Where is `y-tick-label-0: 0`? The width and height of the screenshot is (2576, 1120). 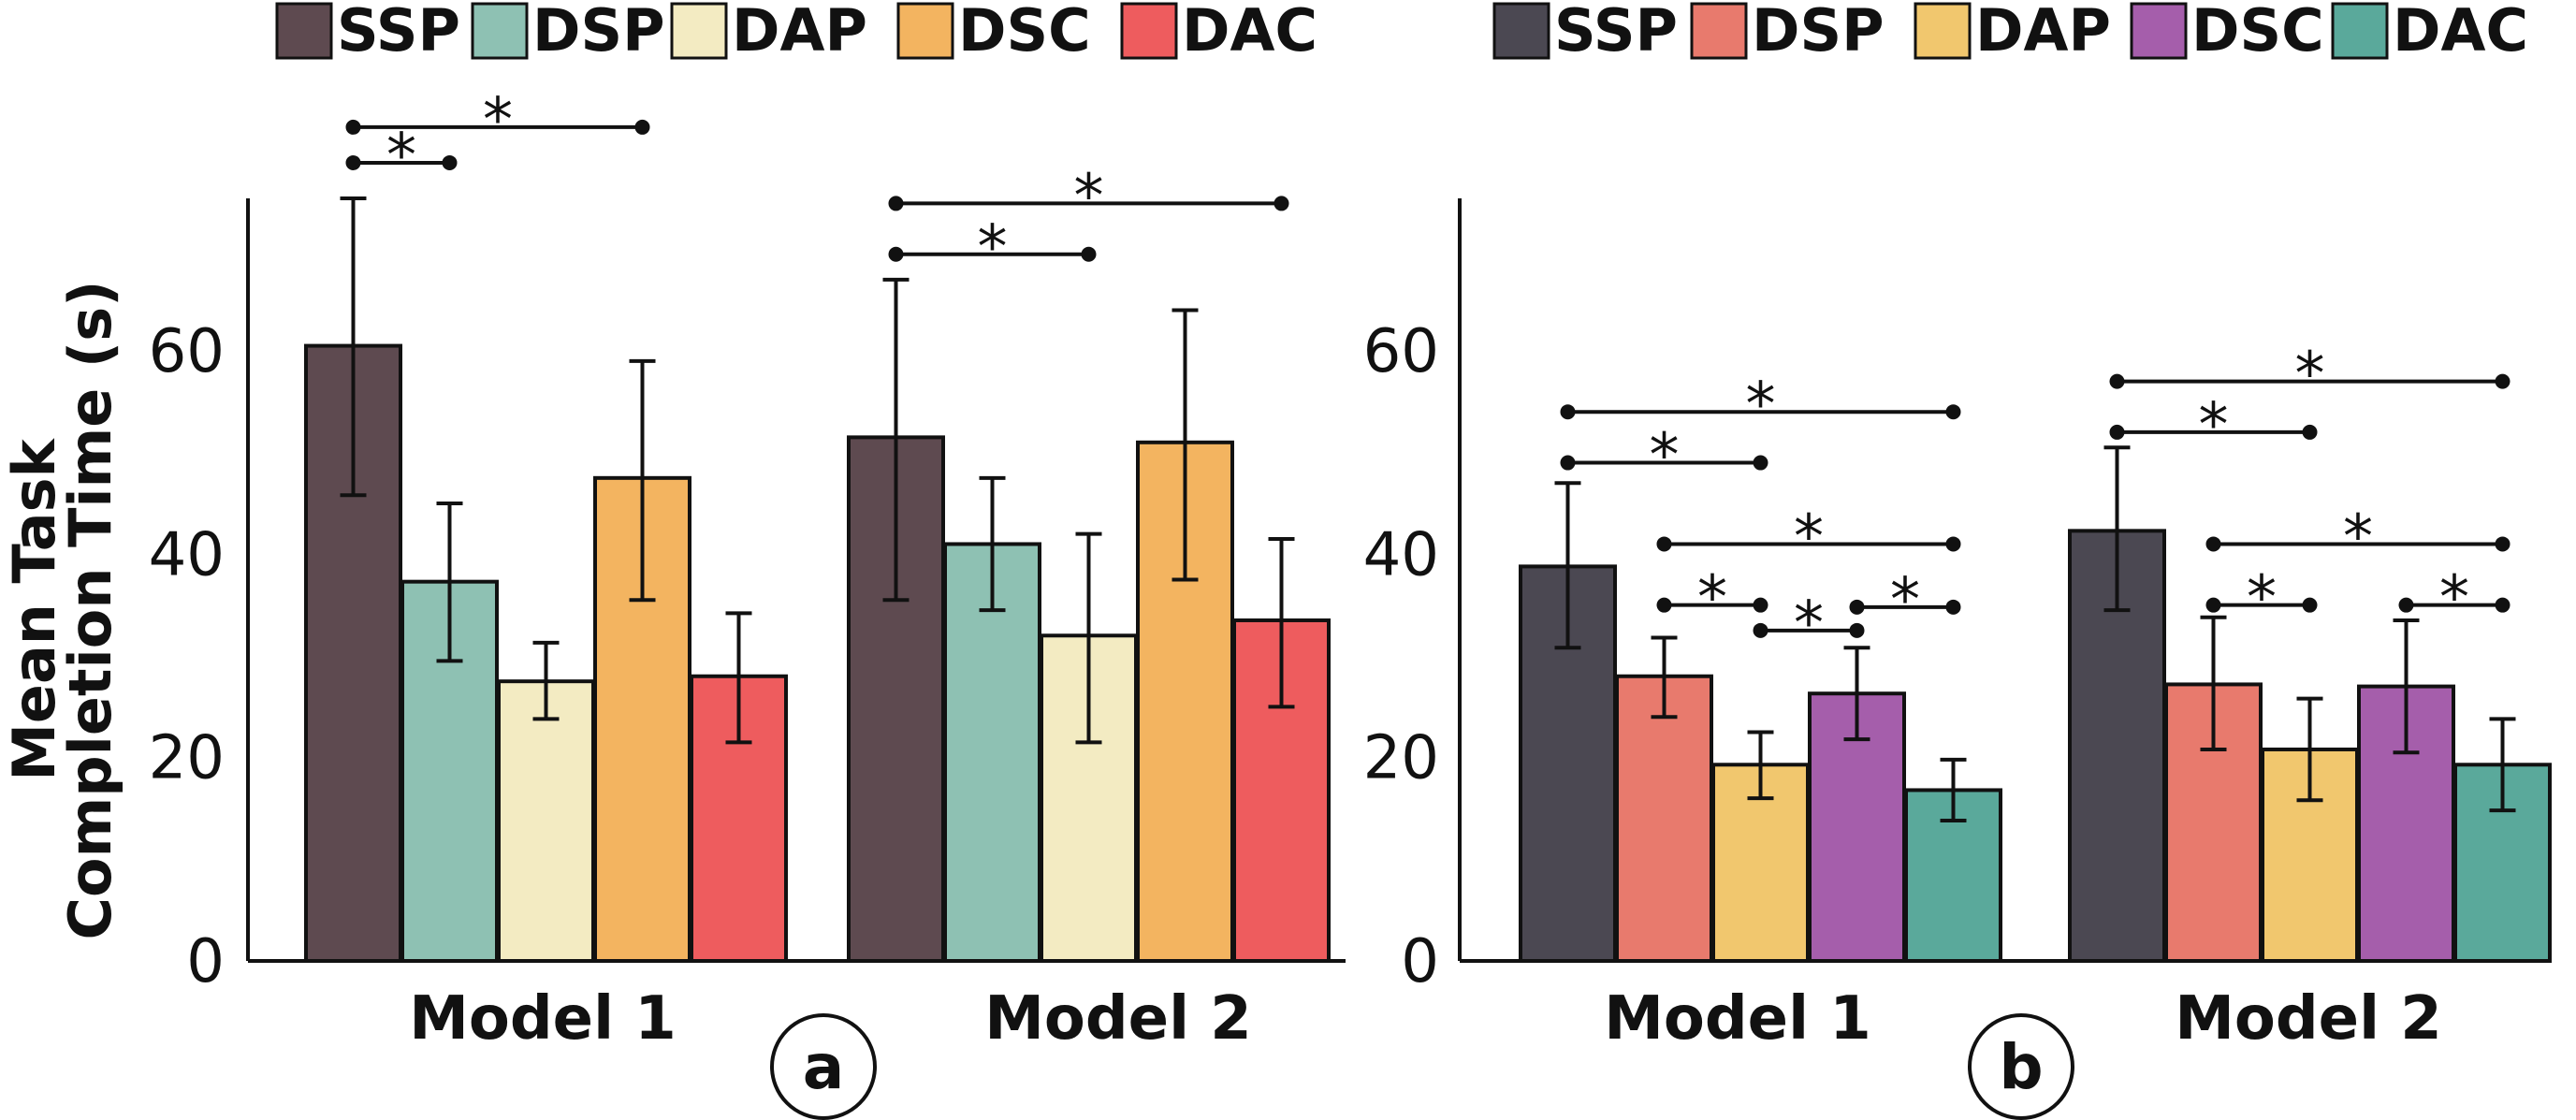 y-tick-label-0: 0 is located at coordinates (1420, 961).